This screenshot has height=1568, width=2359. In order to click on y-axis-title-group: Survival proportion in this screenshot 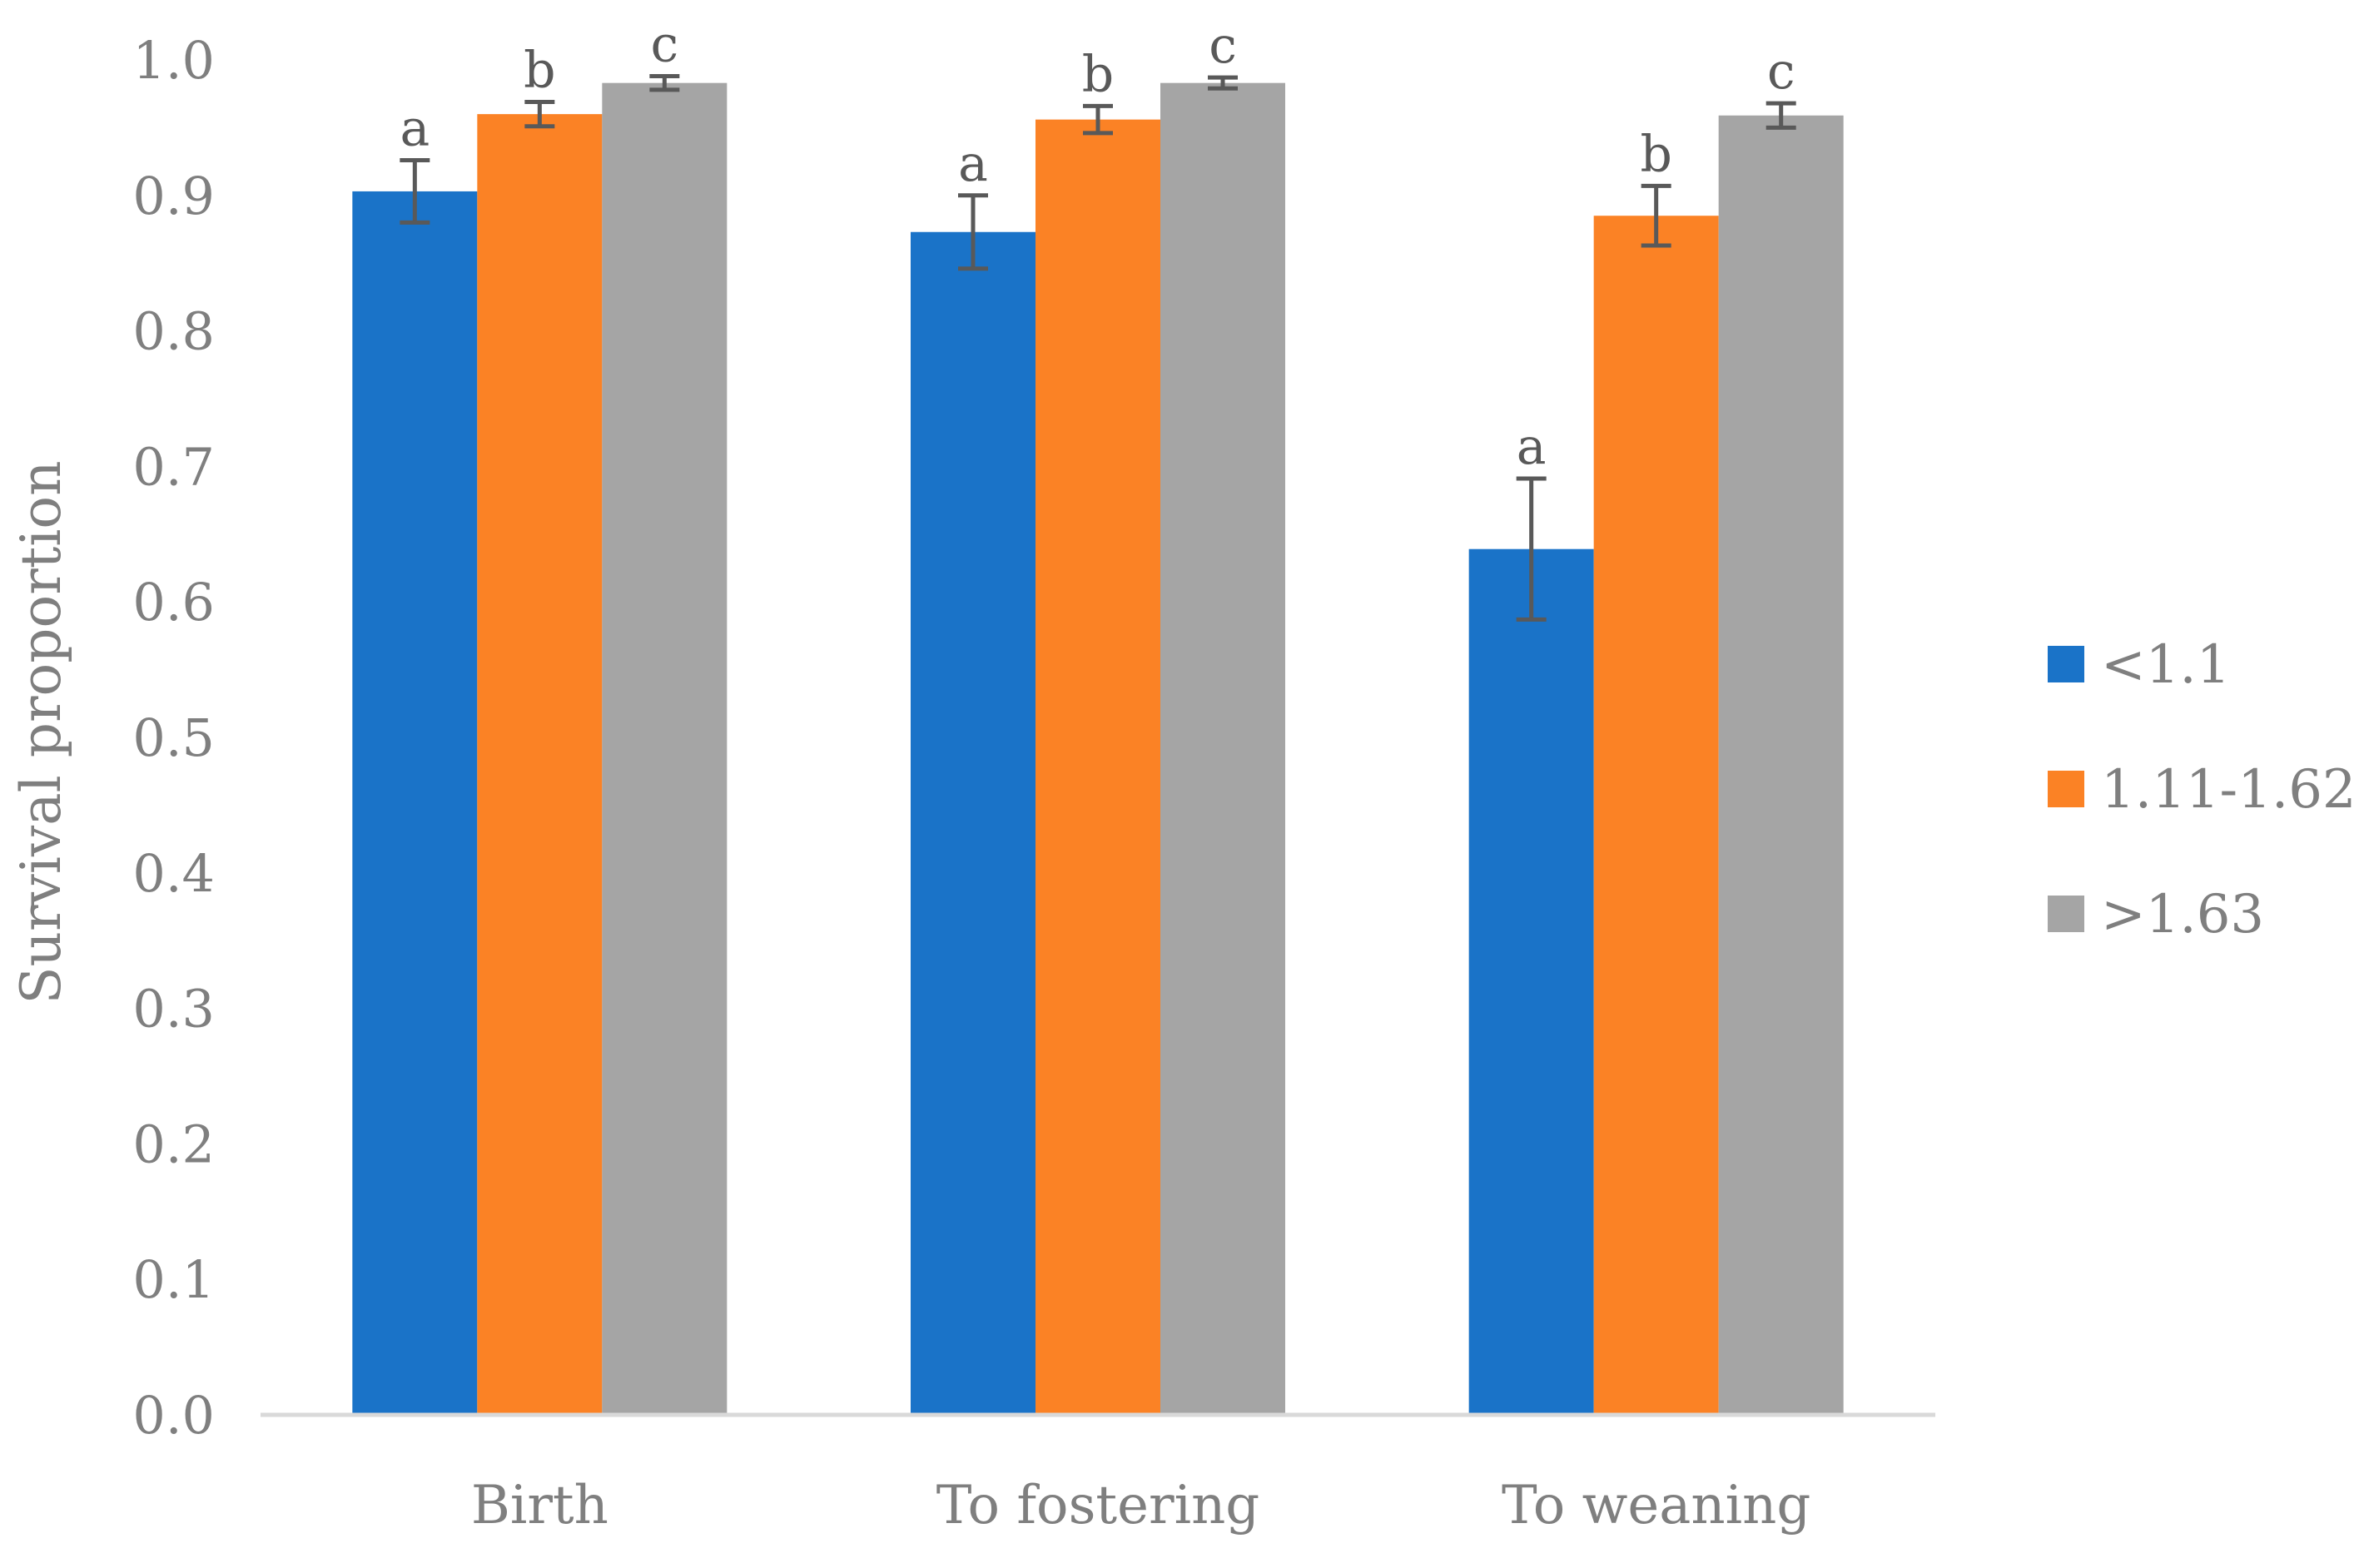, I will do `click(41, 732)`.